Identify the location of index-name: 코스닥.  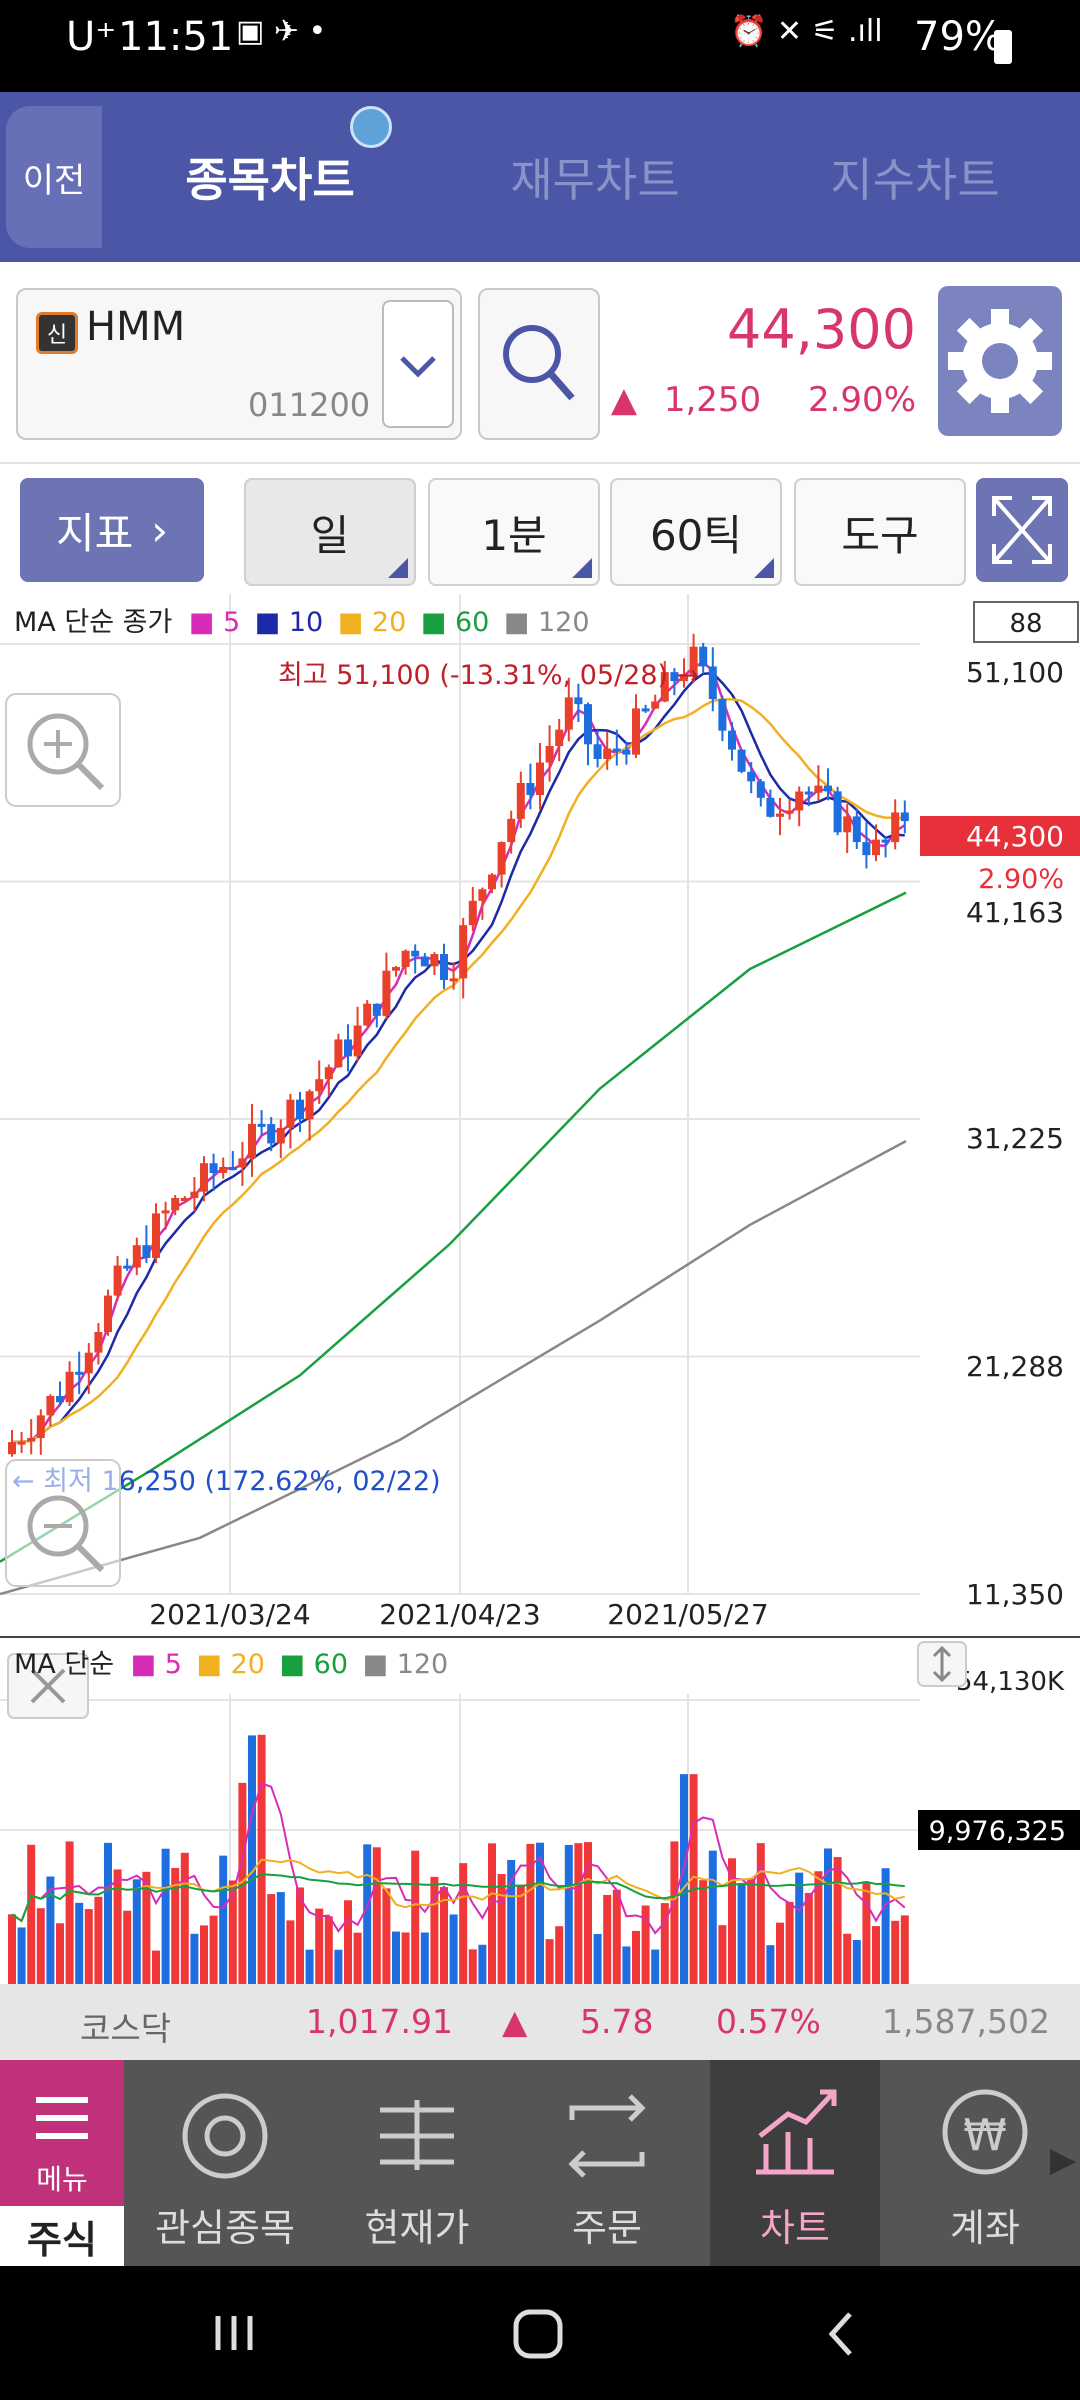
(126, 2028).